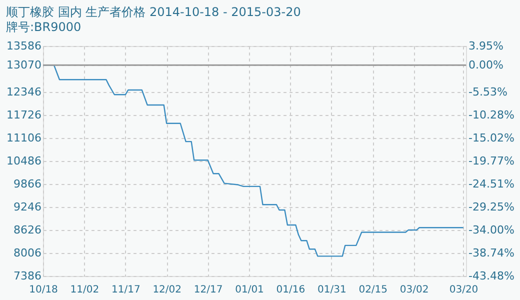 Image resolution: width=520 pixels, height=300 pixels. I want to click on y-tick-label: 13070, so click(24, 65).